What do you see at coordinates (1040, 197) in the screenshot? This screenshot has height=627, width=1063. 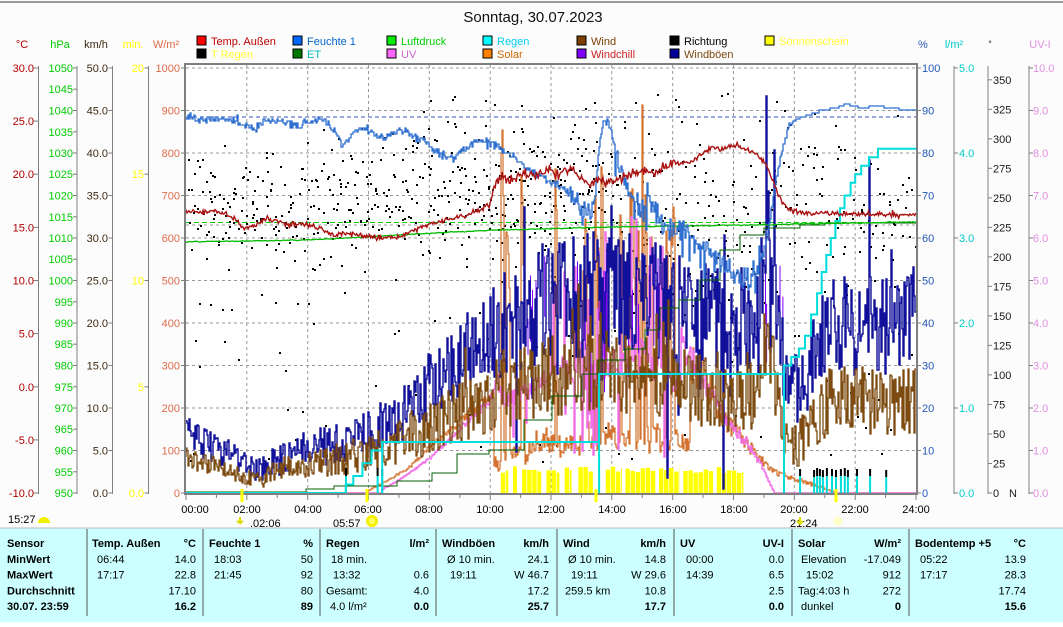 I see `svg-text: 7.0` at bounding box center [1040, 197].